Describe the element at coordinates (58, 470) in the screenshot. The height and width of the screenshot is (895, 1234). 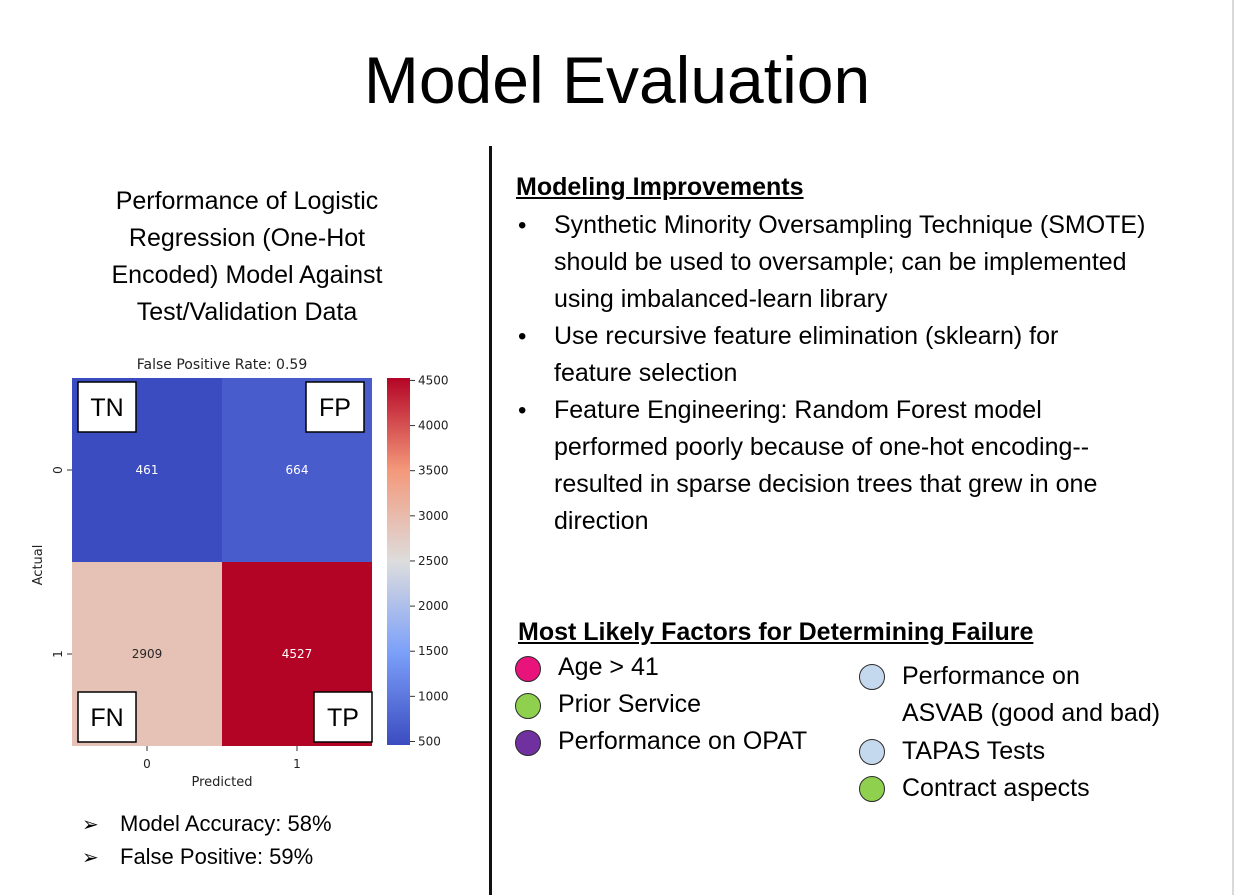
I see `y-tick-label: 0` at that location.